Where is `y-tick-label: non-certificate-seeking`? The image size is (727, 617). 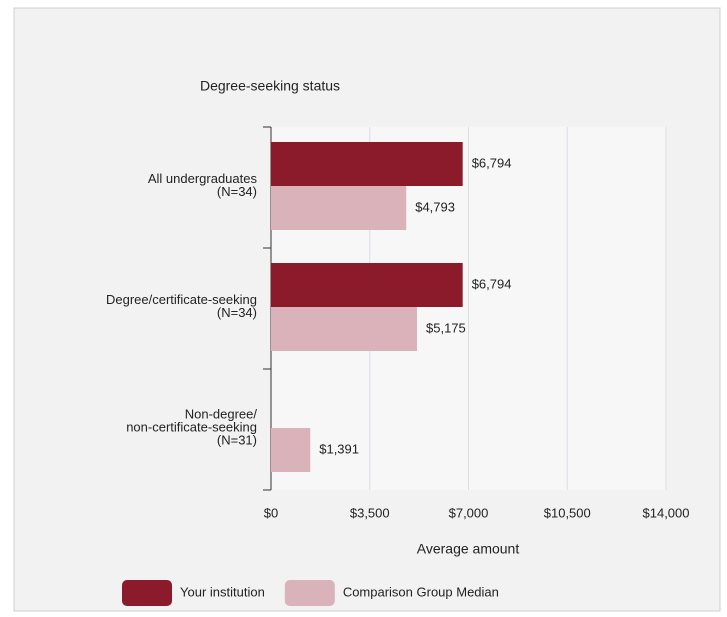 y-tick-label: non-certificate-seeking is located at coordinates (191, 426).